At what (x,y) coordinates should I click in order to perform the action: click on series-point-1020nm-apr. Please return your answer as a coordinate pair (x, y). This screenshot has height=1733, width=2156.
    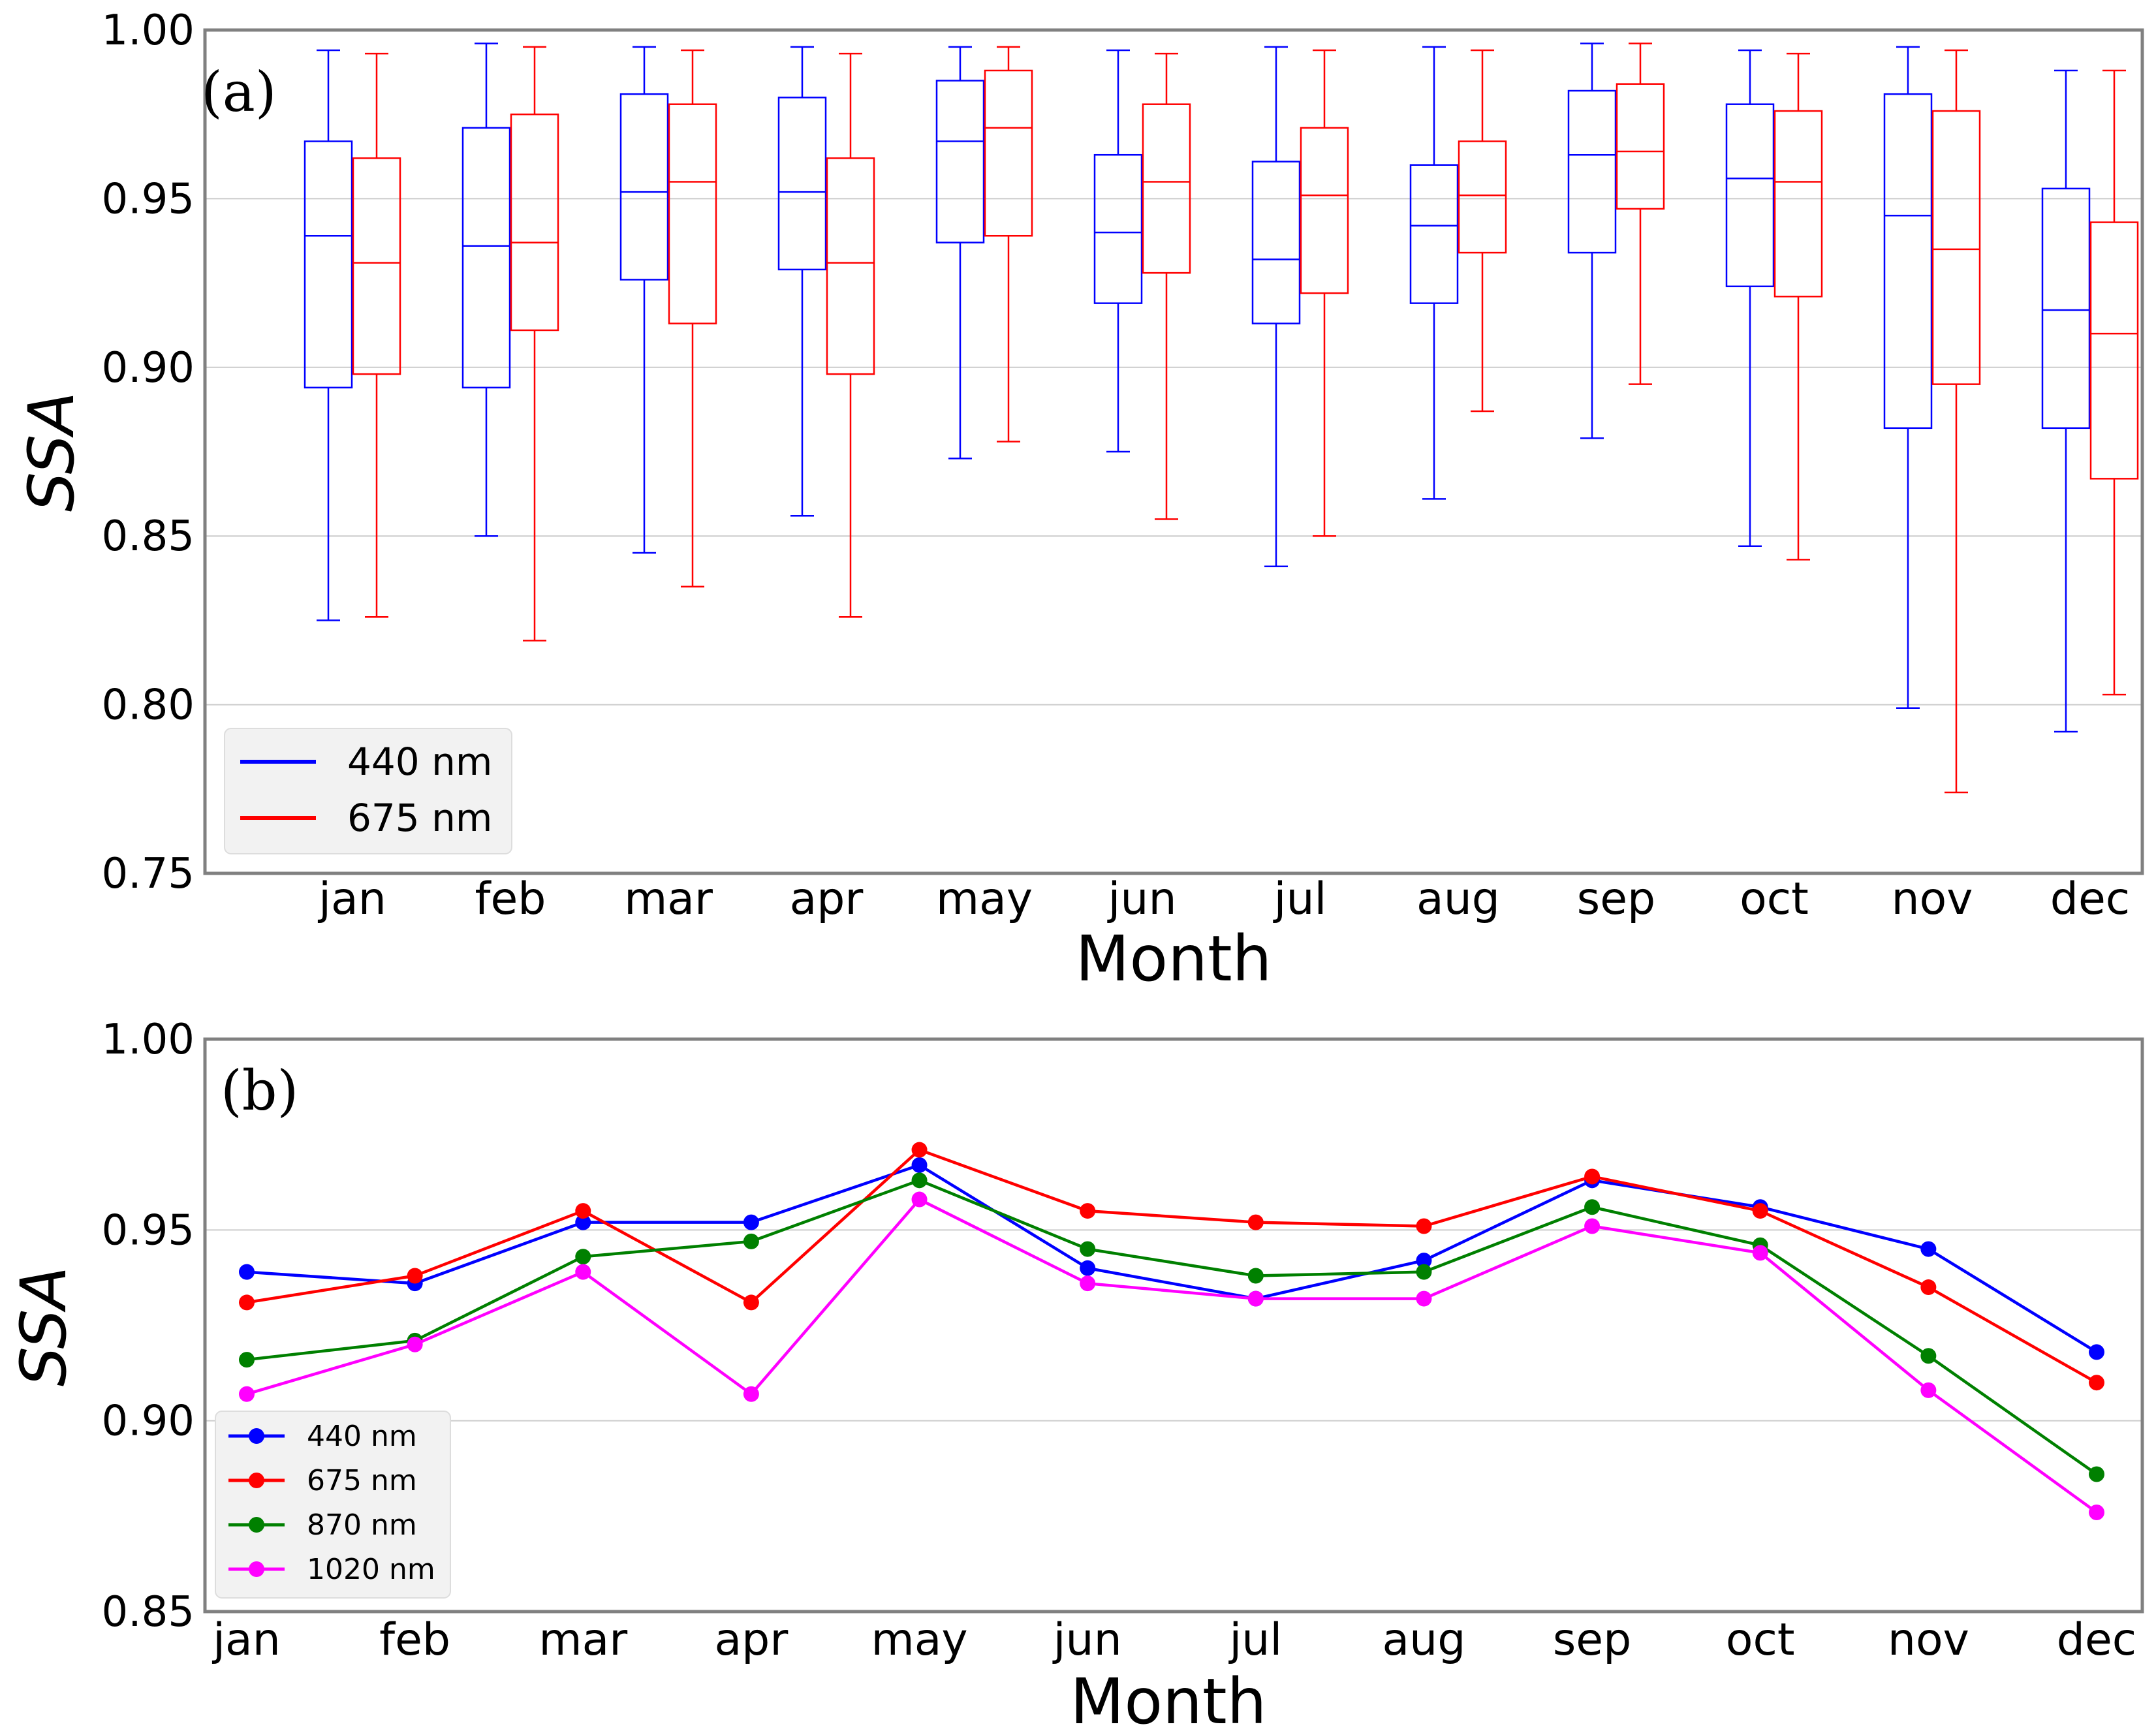
    Looking at the image, I should click on (751, 1394).